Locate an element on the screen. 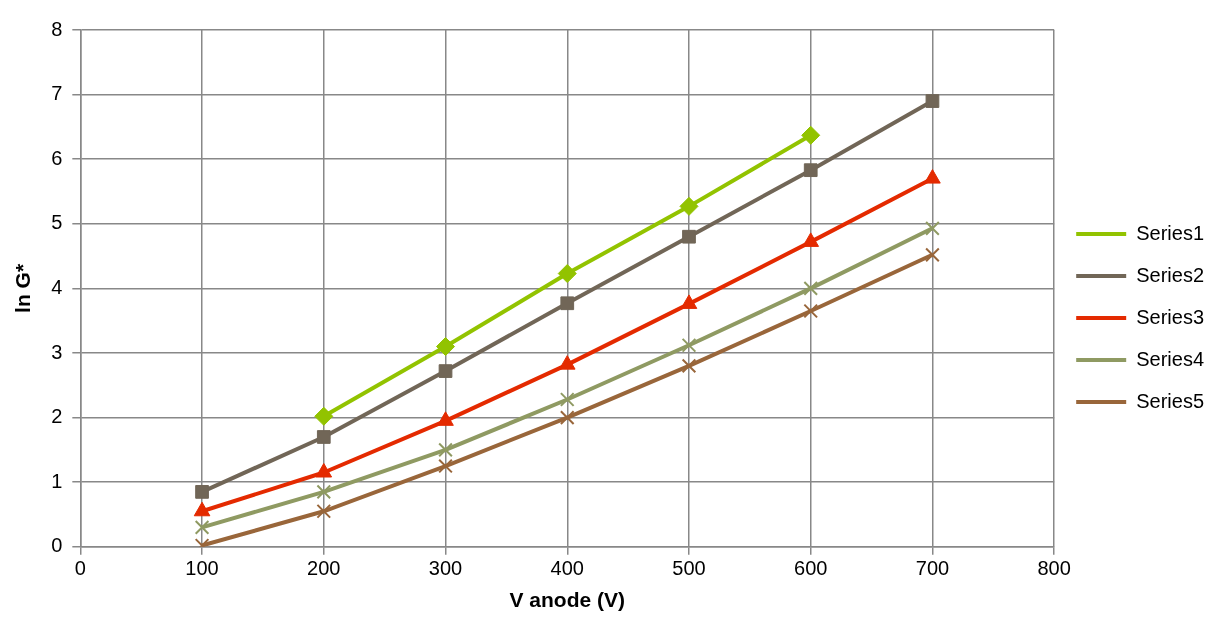 This screenshot has height=626, width=1232. y-tick-label: 3 is located at coordinates (57, 351).